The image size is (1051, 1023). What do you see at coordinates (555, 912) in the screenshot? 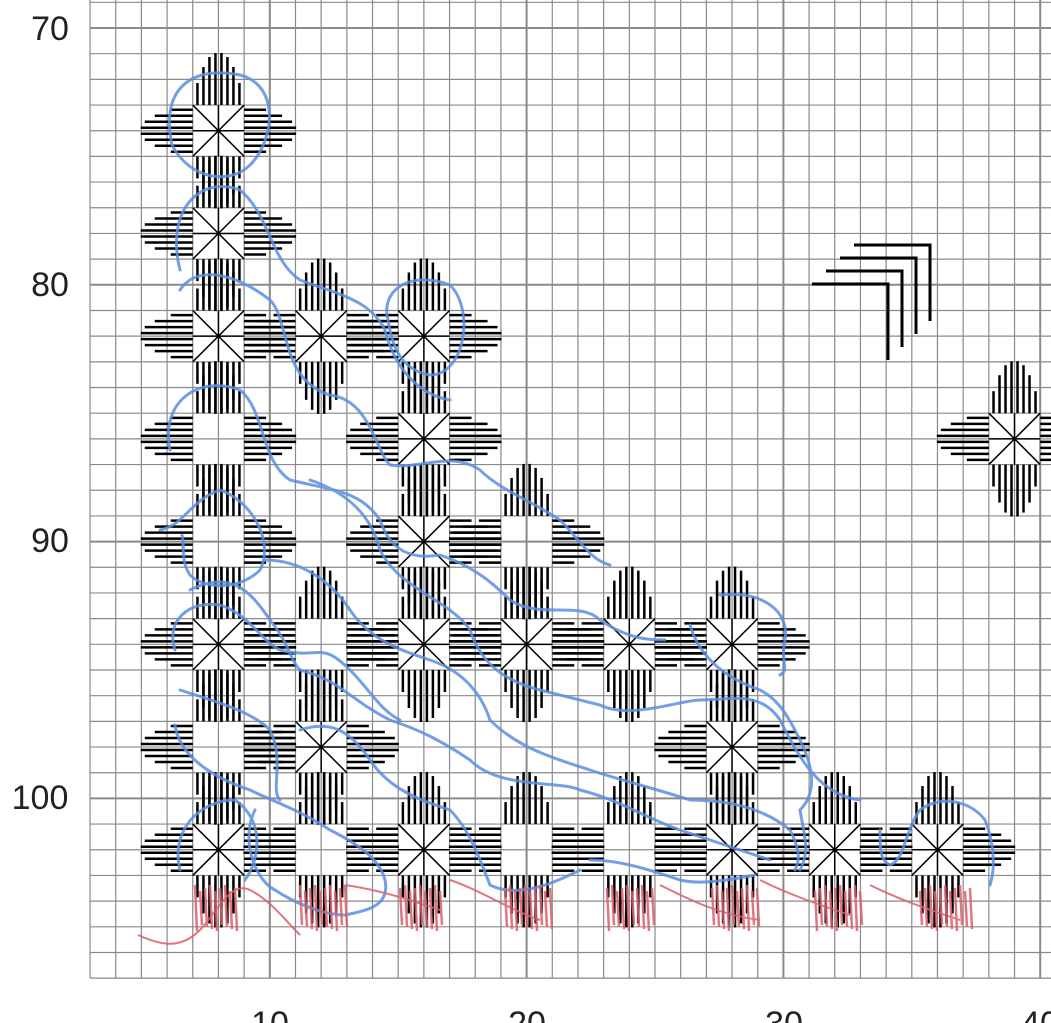
I see `red-hatching` at bounding box center [555, 912].